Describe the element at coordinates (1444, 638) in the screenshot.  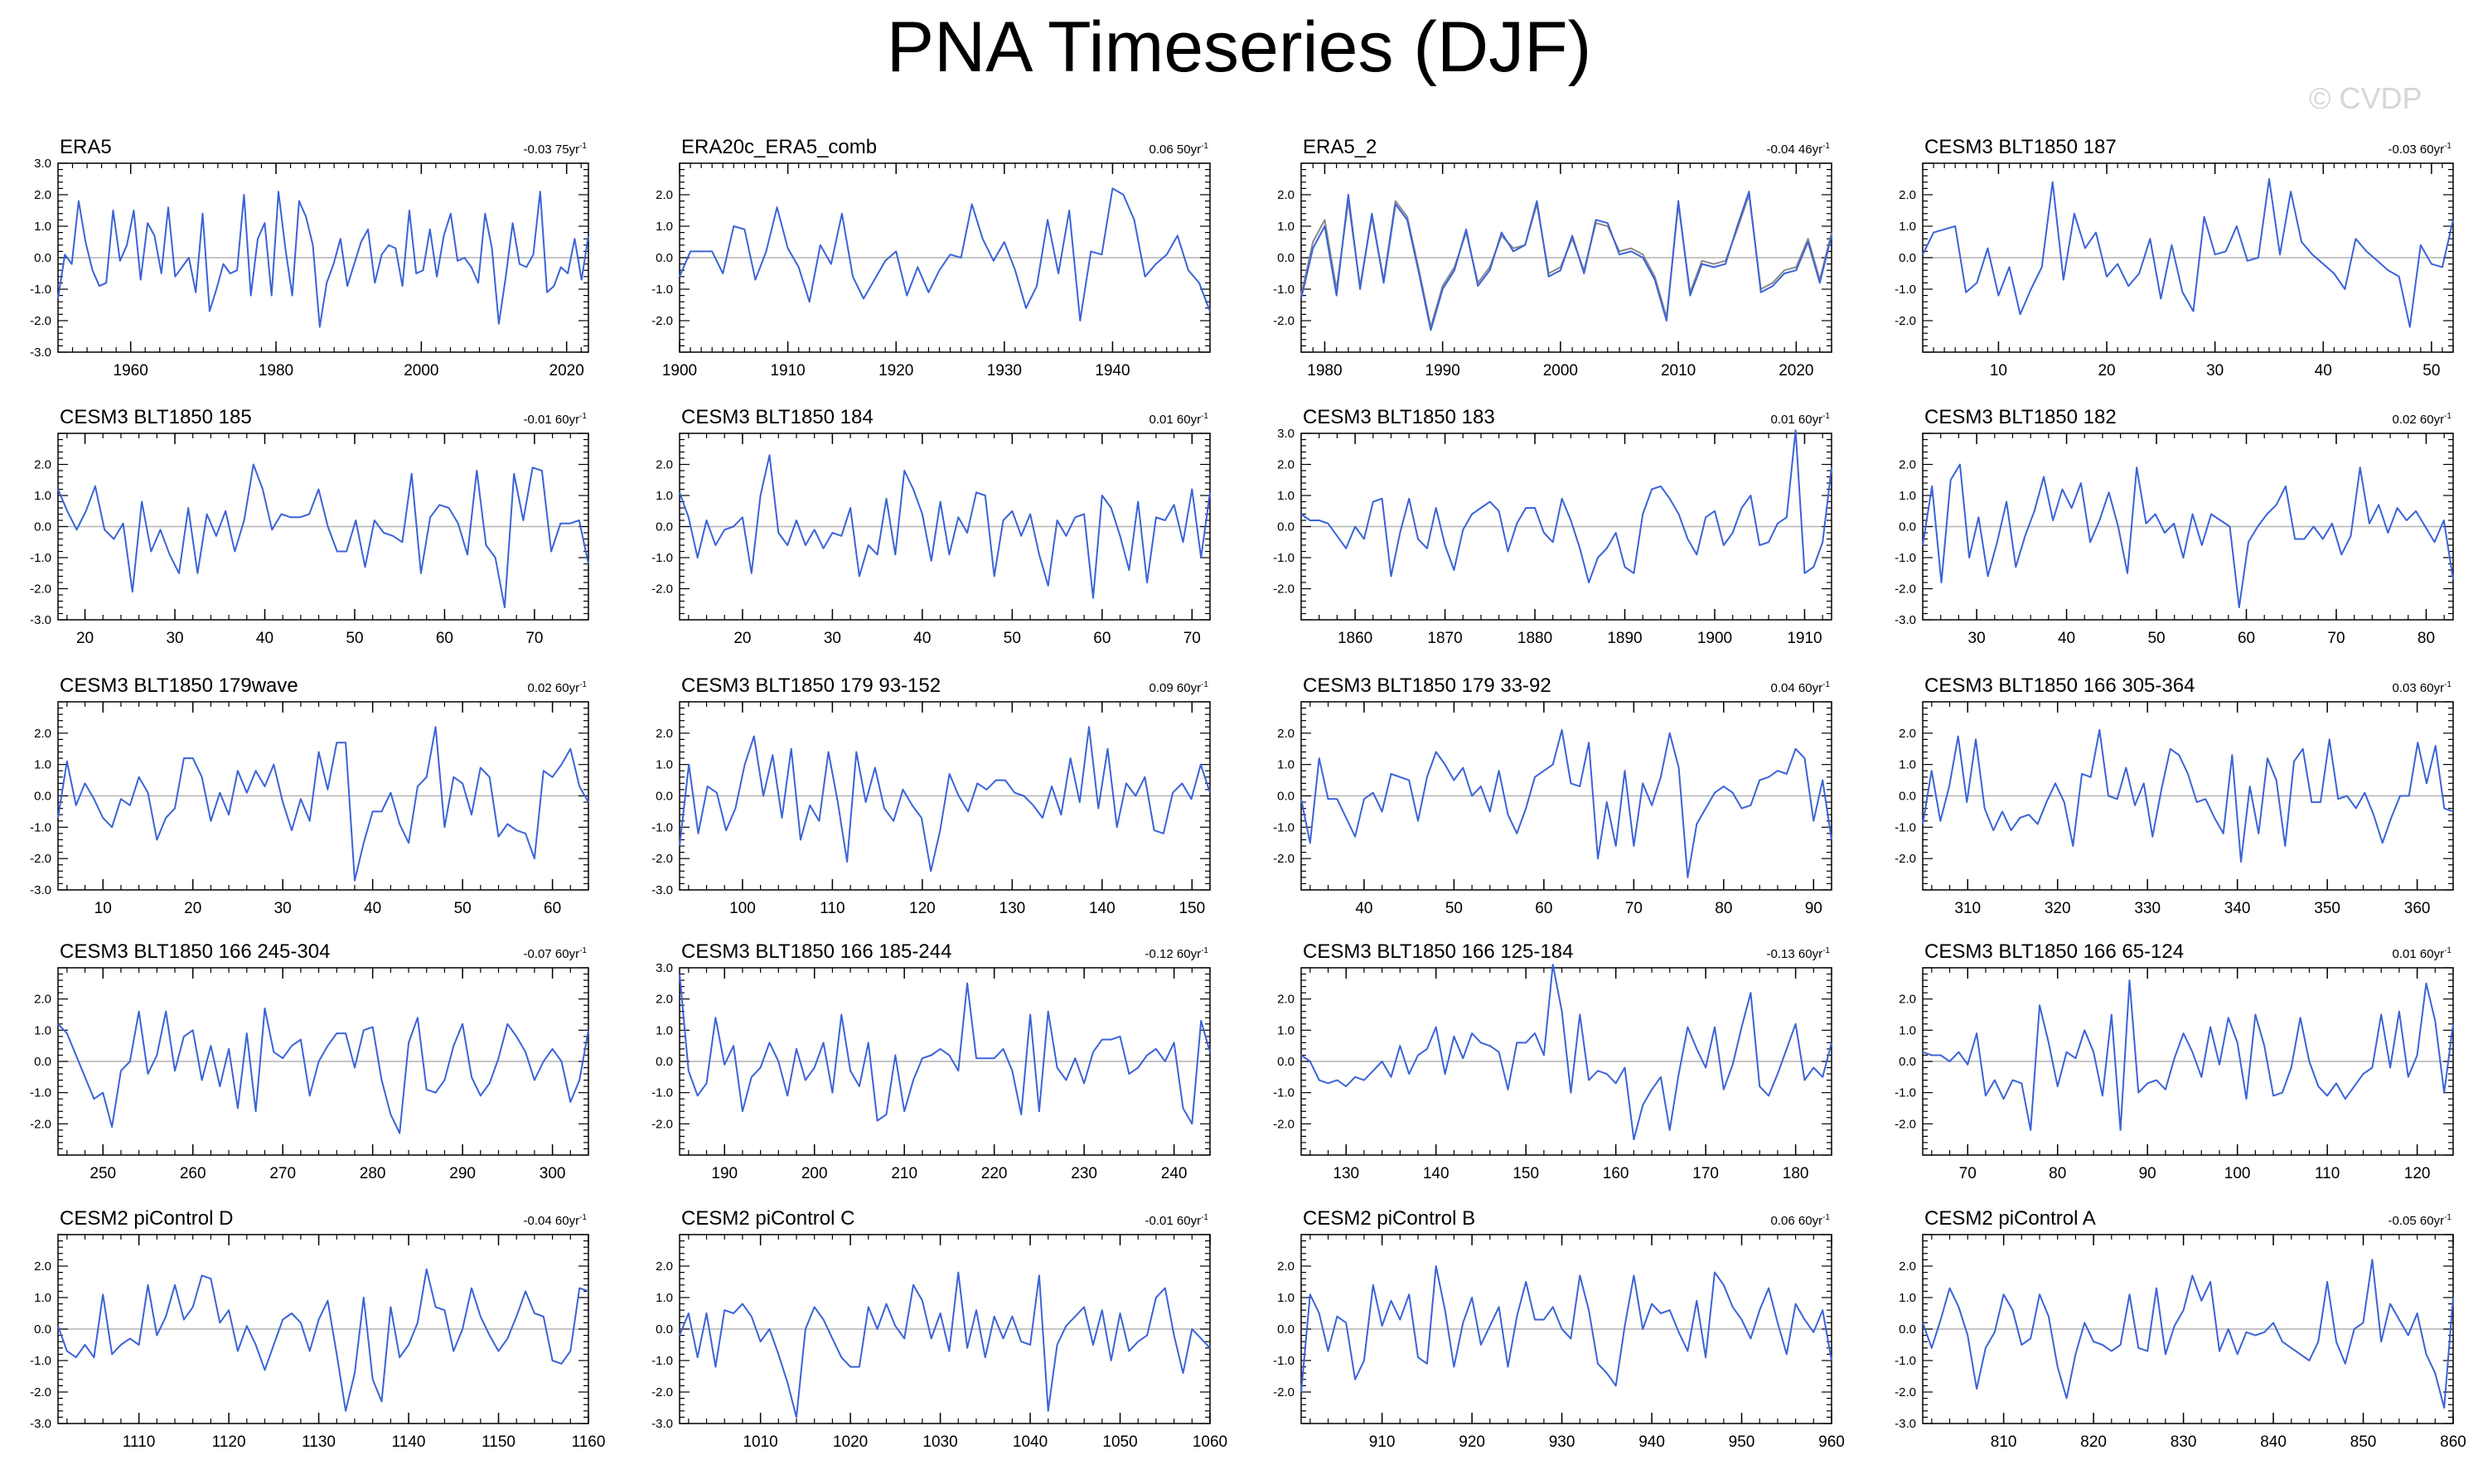
I see `x-tick-label: 1870` at that location.